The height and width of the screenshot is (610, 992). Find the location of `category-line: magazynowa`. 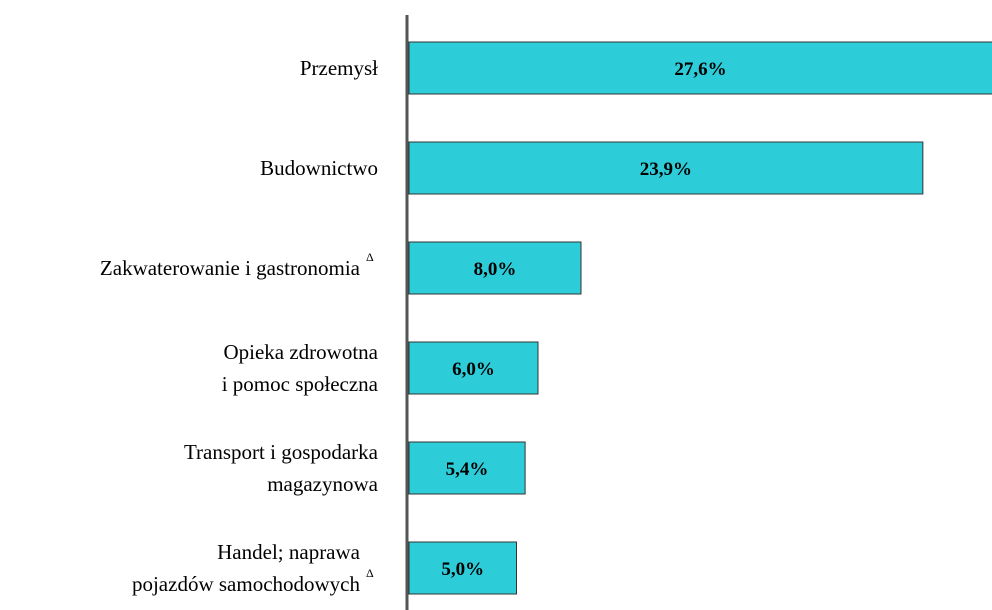

category-line: magazynowa is located at coordinates (322, 484).